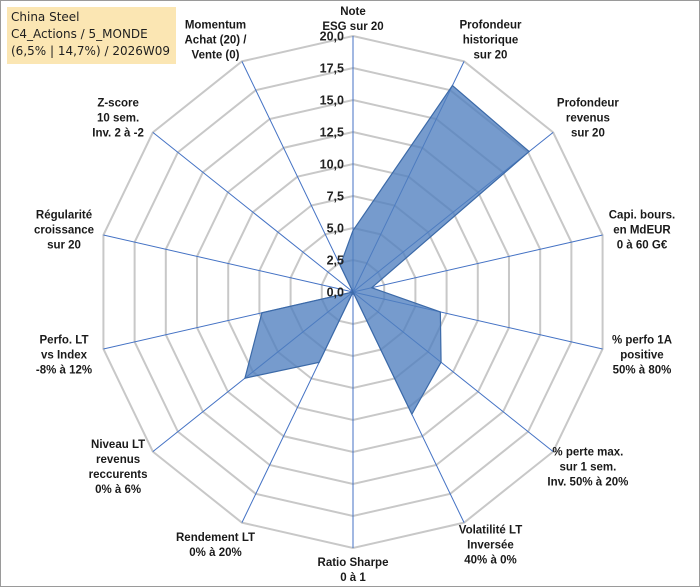 This screenshot has height=587, width=700. Describe the element at coordinates (64, 370) in the screenshot. I see `axis-label-line: -8% à 12%` at that location.